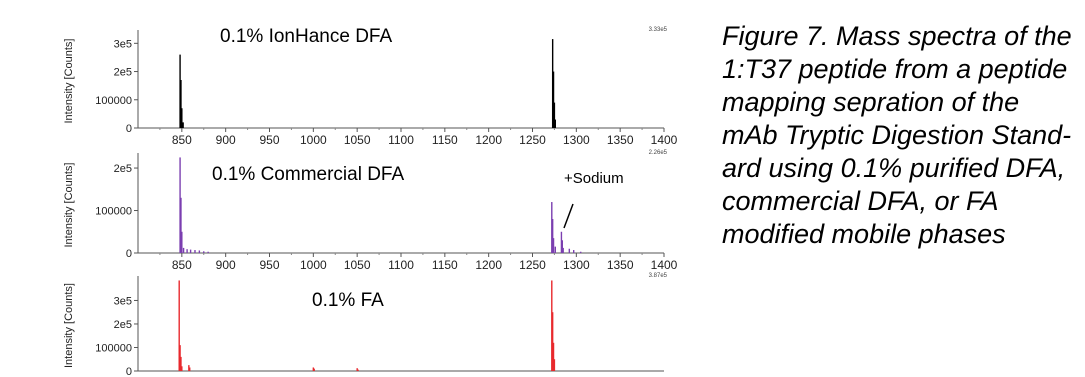 This screenshot has width=1085, height=377. I want to click on panel-title: 0.1% Commercial DFA, so click(308, 174).